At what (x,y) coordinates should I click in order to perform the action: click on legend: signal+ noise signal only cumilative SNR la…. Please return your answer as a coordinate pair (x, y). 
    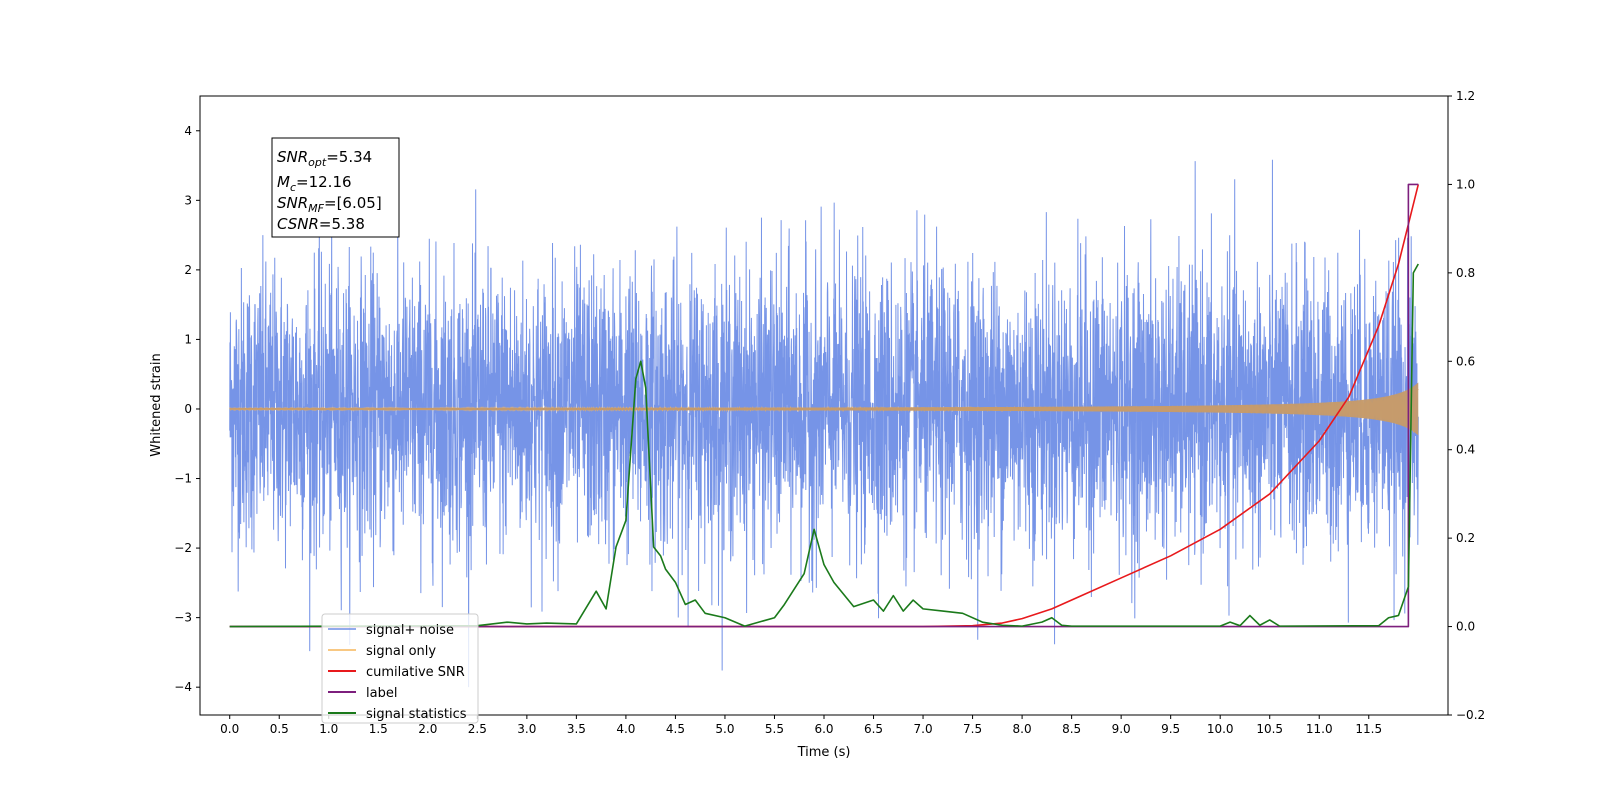
    Looking at the image, I should click on (400, 668).